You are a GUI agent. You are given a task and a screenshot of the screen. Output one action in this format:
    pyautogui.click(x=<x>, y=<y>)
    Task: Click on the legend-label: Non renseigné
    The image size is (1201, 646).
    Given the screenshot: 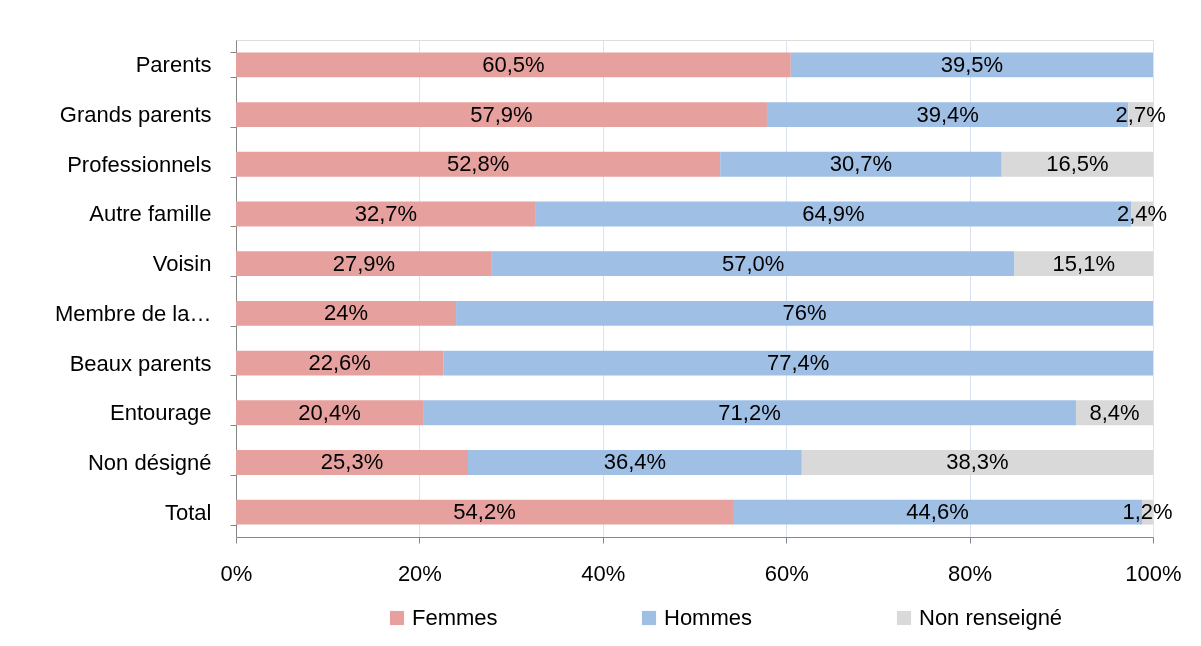 What is the action you would take?
    pyautogui.click(x=991, y=617)
    